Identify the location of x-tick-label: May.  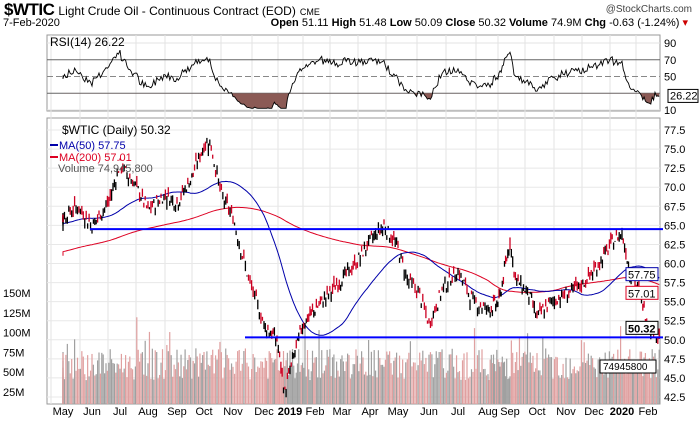
(63, 412).